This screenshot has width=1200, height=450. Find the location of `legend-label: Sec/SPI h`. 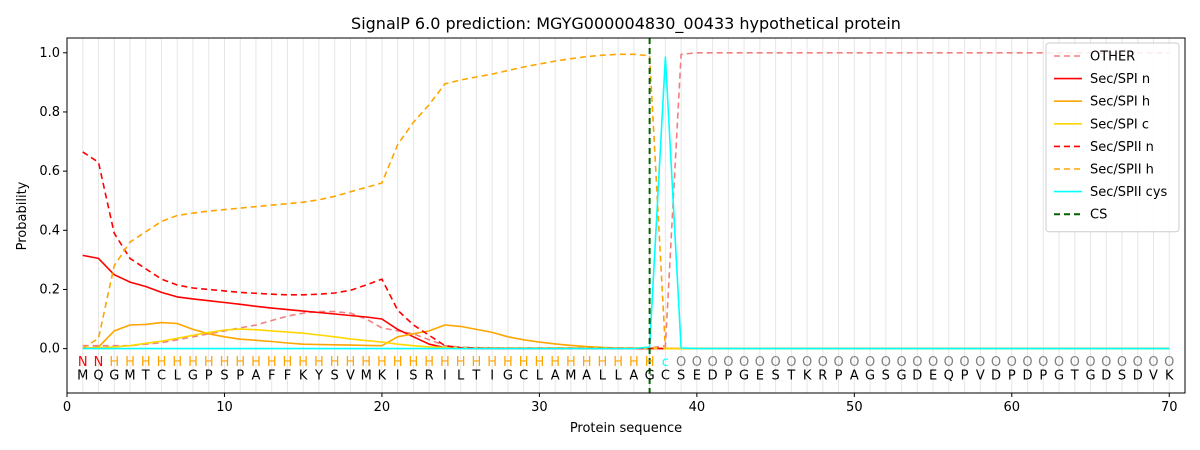

legend-label: Sec/SPI h is located at coordinates (1120, 102).